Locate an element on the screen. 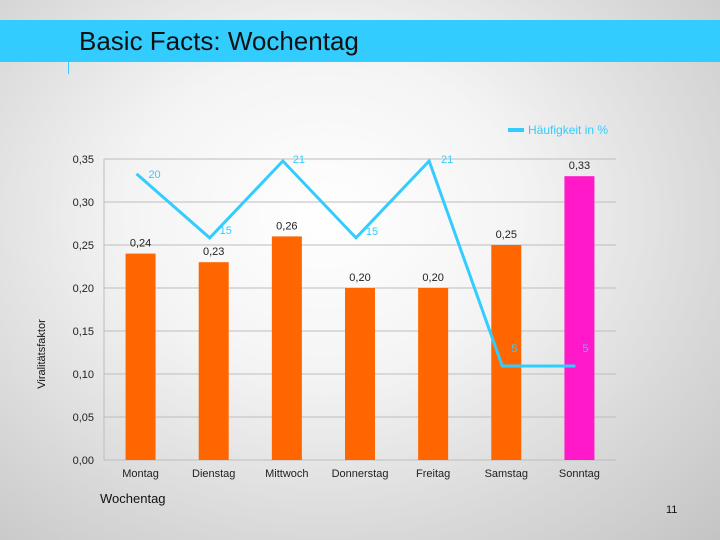  legend-label: Häufigkeit in % is located at coordinates (568, 130).